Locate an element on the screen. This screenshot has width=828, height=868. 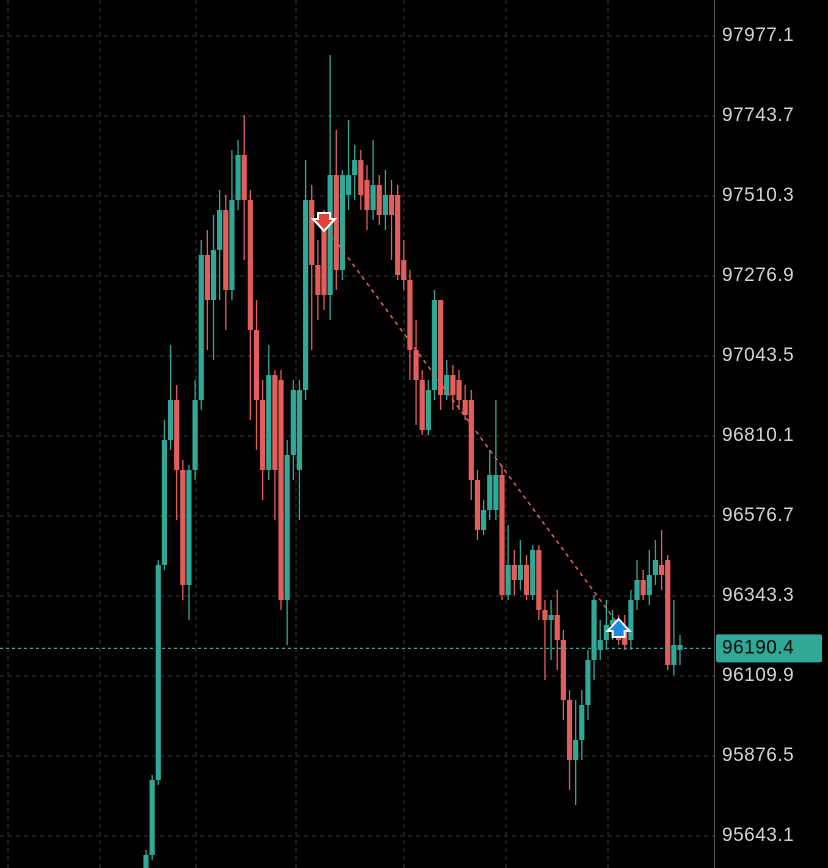
y-tick-label: 97043.5 is located at coordinates (758, 355).